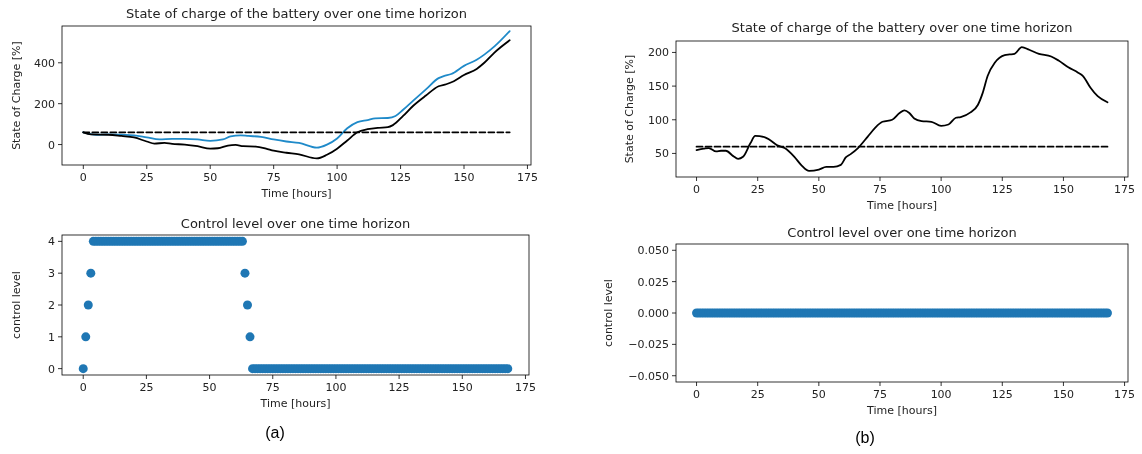 The height and width of the screenshot is (454, 1142). Describe the element at coordinates (653, 313) in the screenshot. I see `y-tick-label: 0.000` at that location.